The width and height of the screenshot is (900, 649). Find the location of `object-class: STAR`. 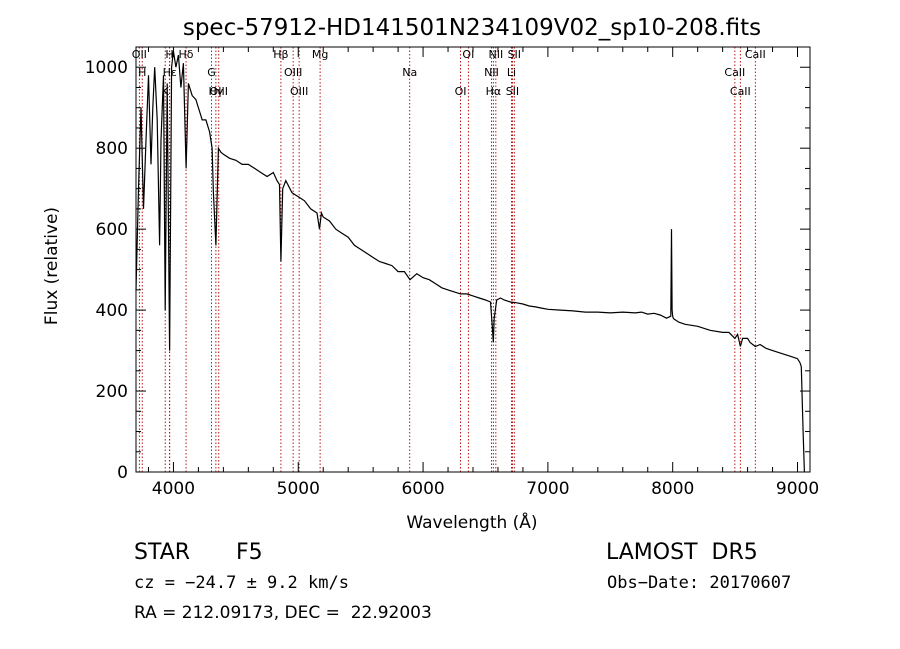

object-class: STAR is located at coordinates (162, 552).